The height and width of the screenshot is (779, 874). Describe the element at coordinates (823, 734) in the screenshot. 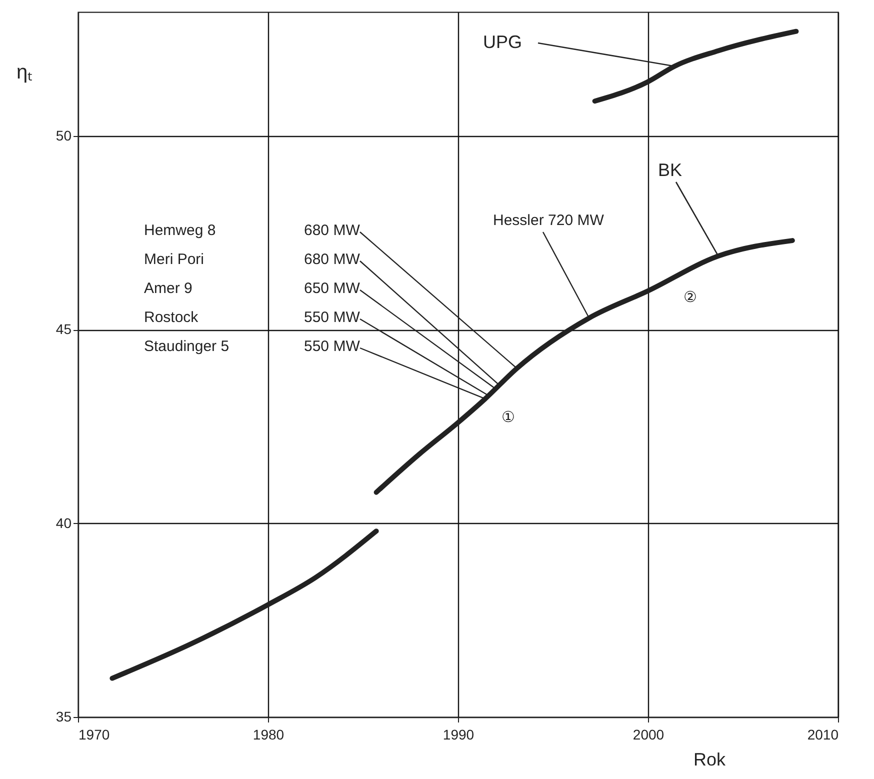

I see `x-tick-label: 2010` at that location.